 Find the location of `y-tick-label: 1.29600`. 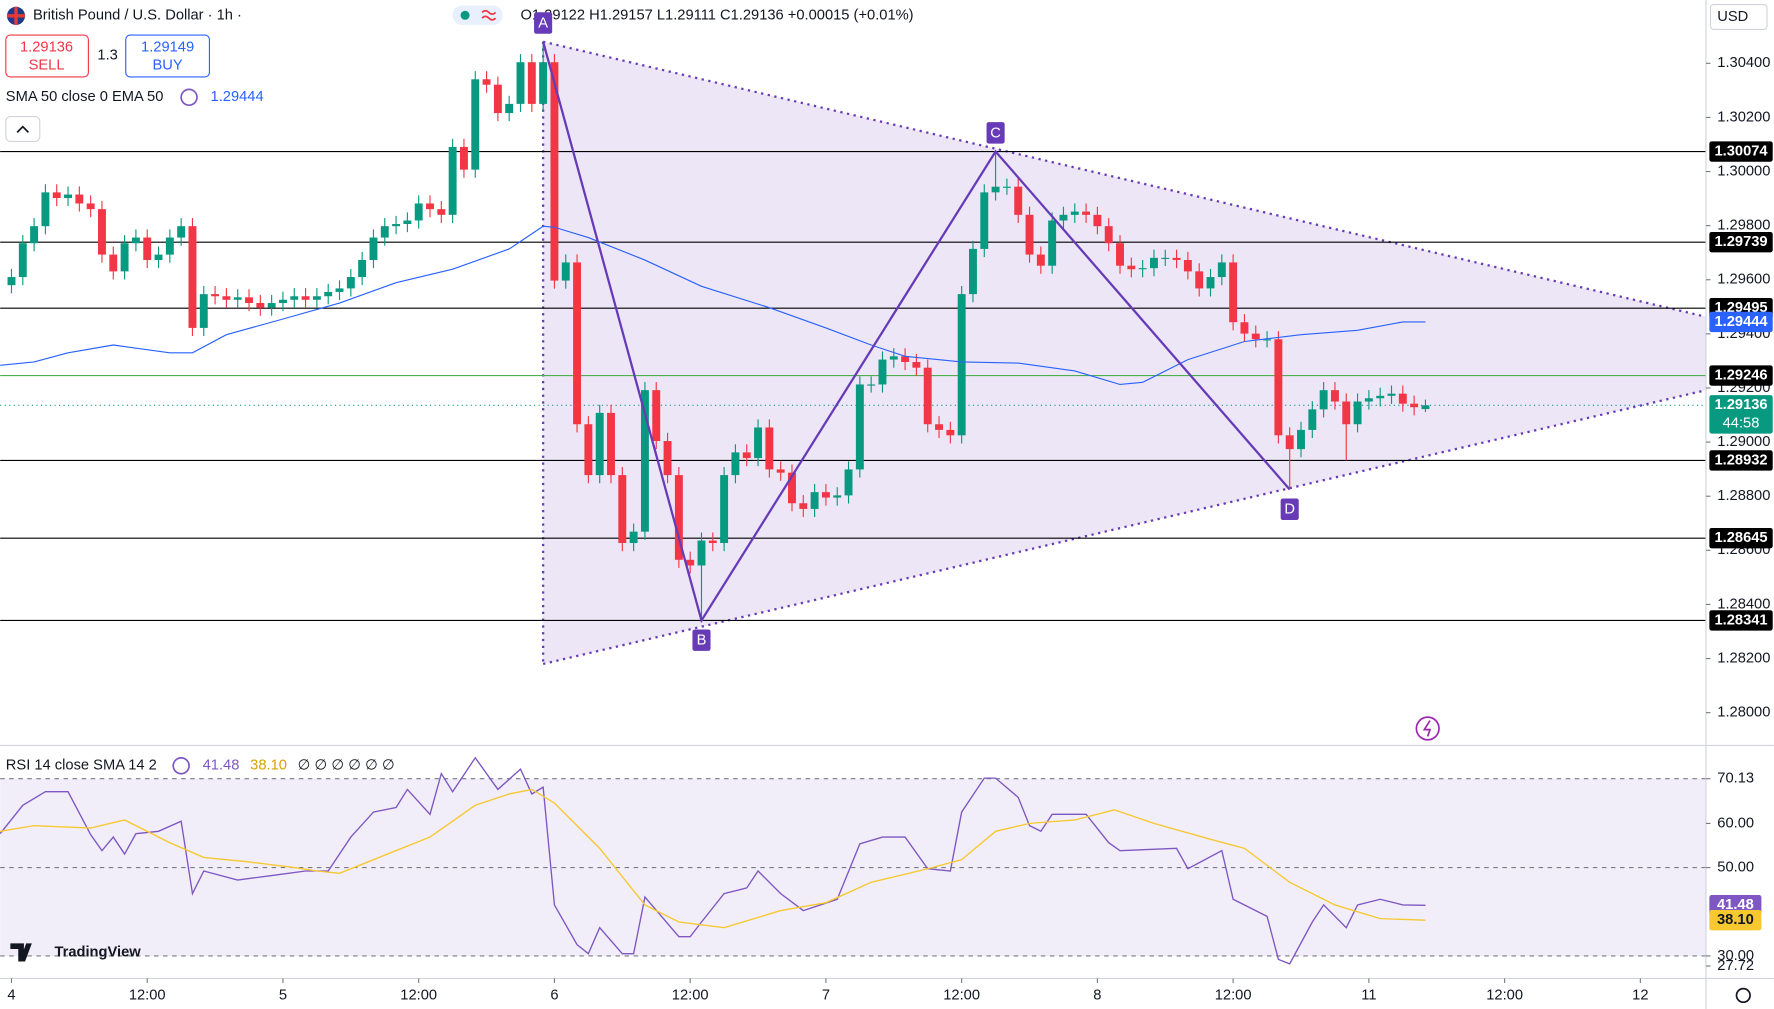

y-tick-label: 1.29600 is located at coordinates (1743, 280).